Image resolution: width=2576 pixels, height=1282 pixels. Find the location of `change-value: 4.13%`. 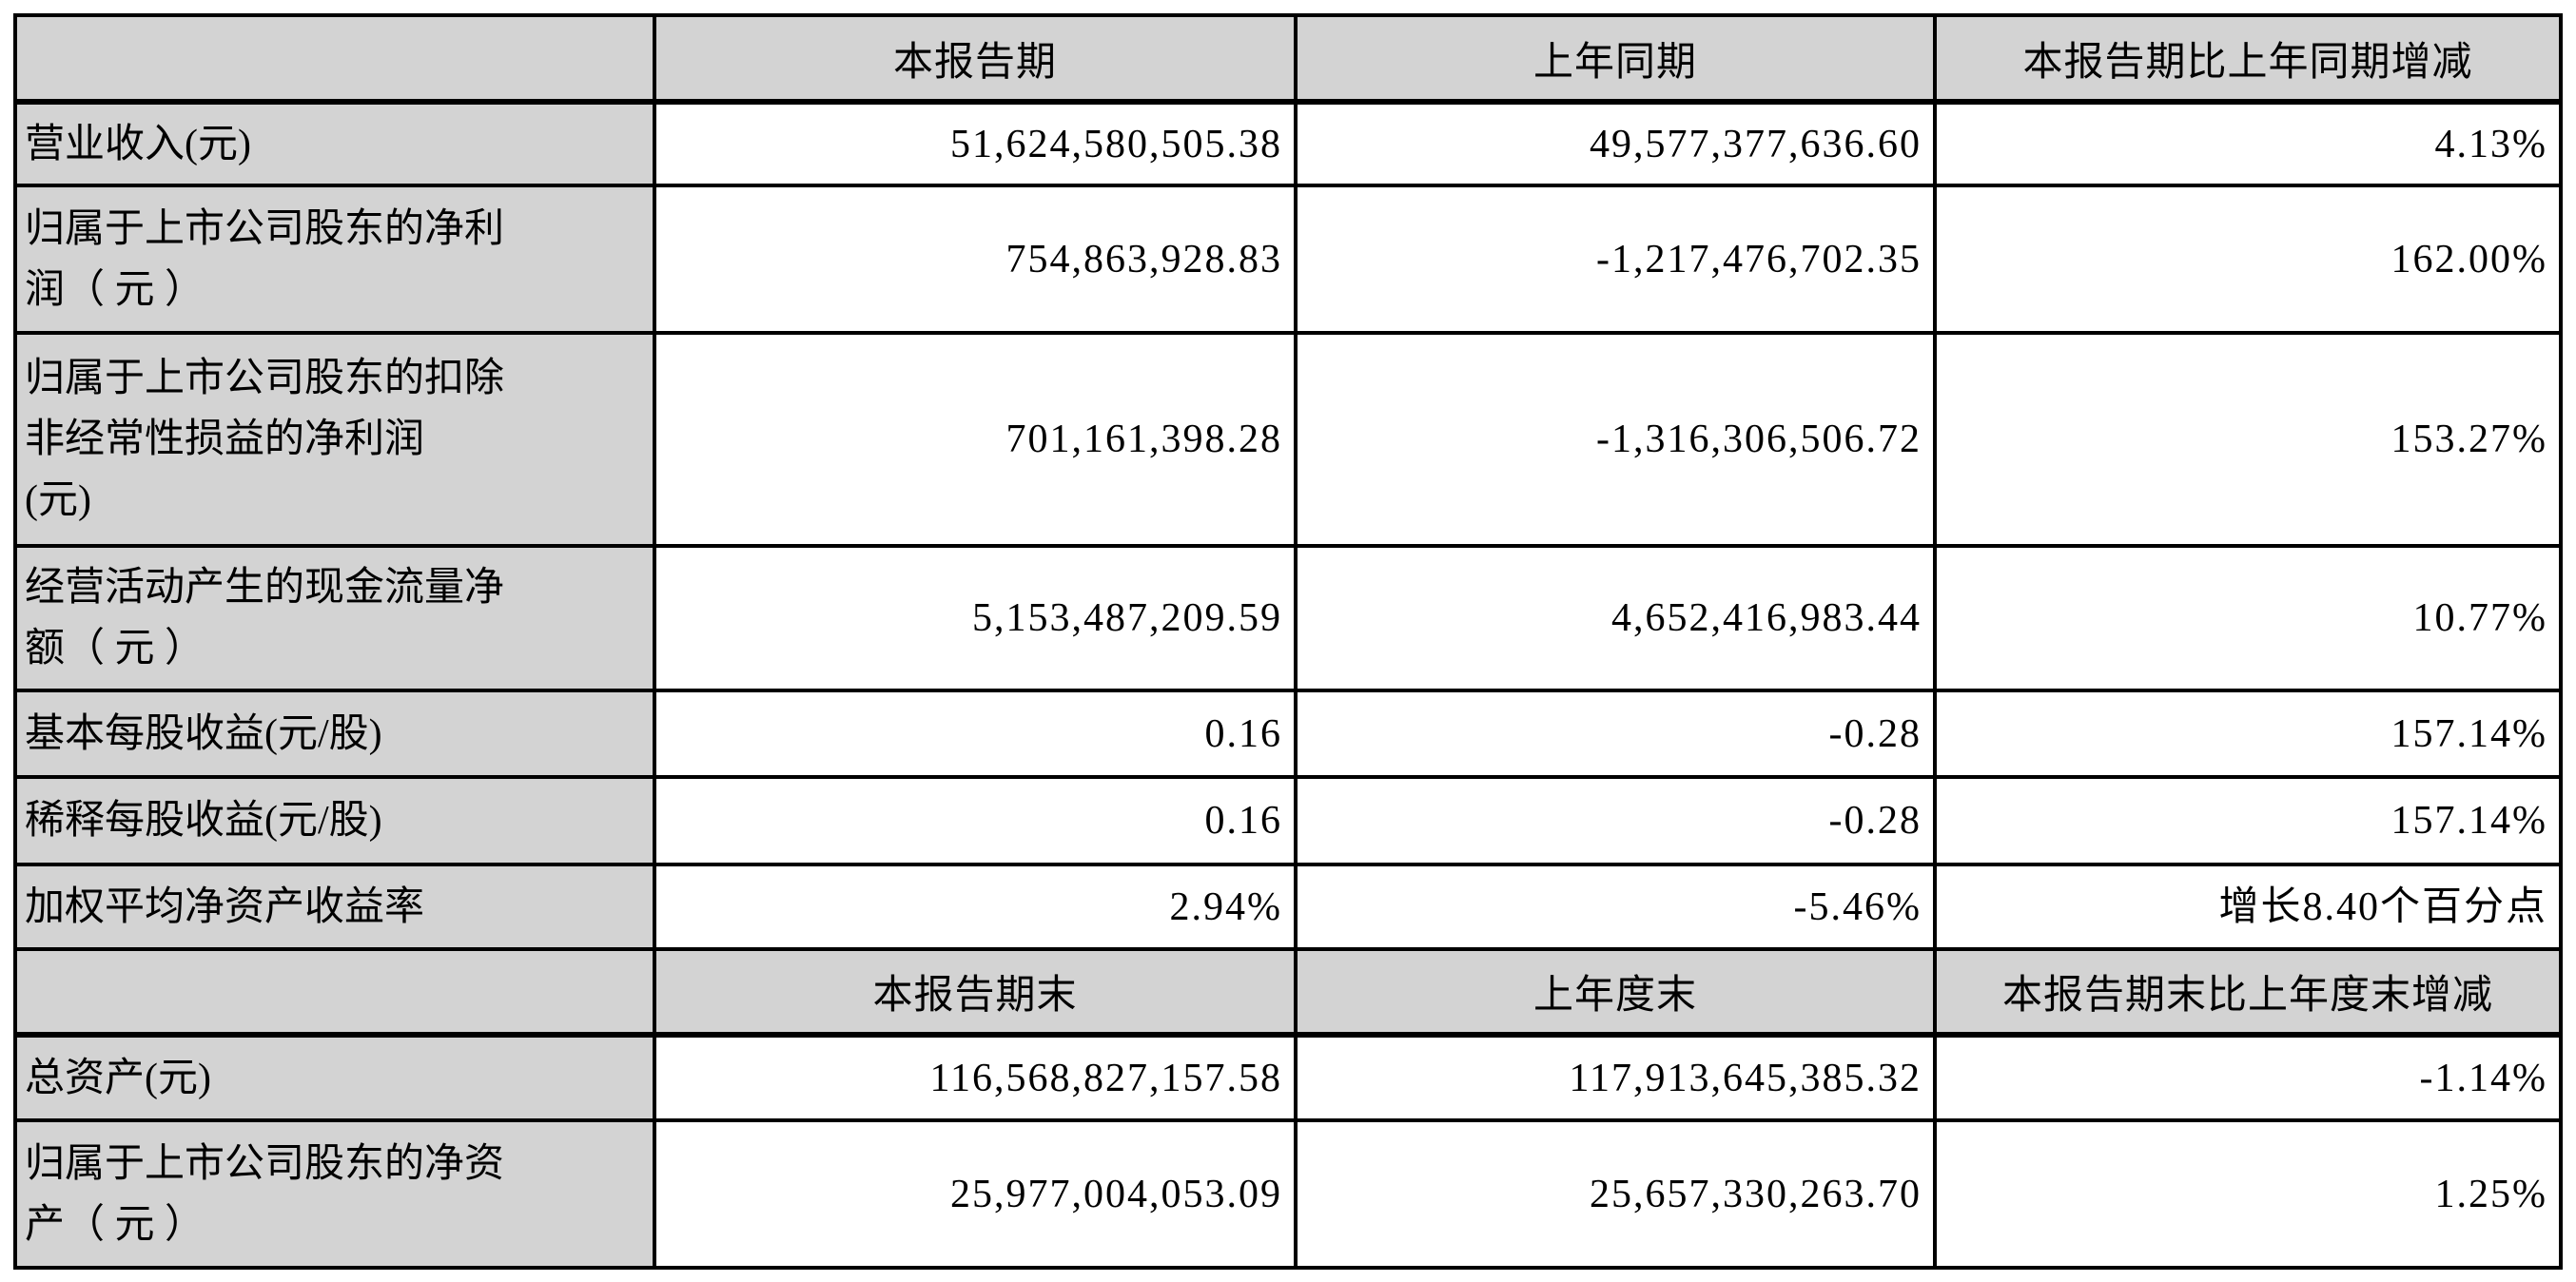

change-value: 4.13% is located at coordinates (2248, 143).